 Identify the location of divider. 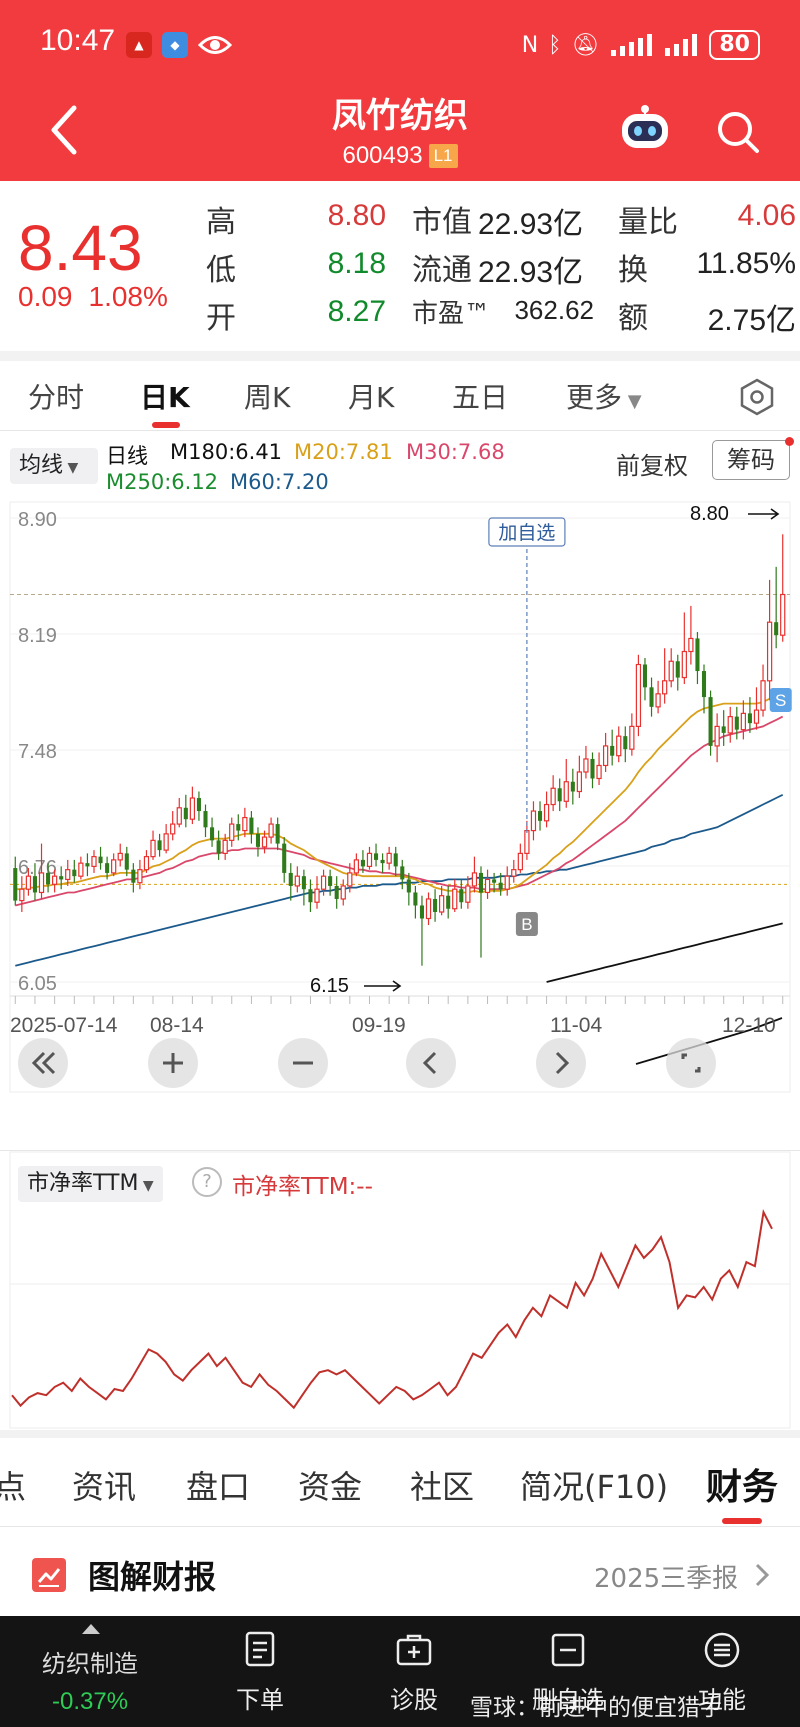
(400, 430).